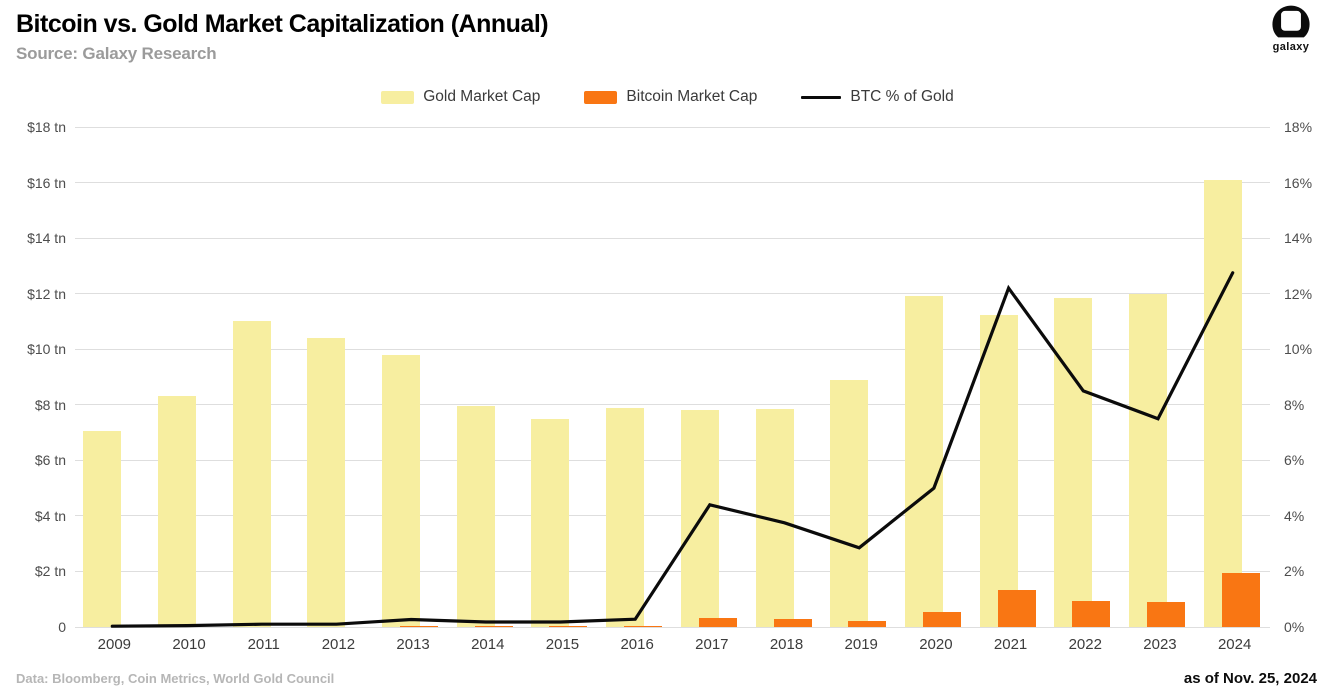 This screenshot has width=1335, height=696. What do you see at coordinates (1298, 127) in the screenshot?
I see `y-axis-tick-right: 18%` at bounding box center [1298, 127].